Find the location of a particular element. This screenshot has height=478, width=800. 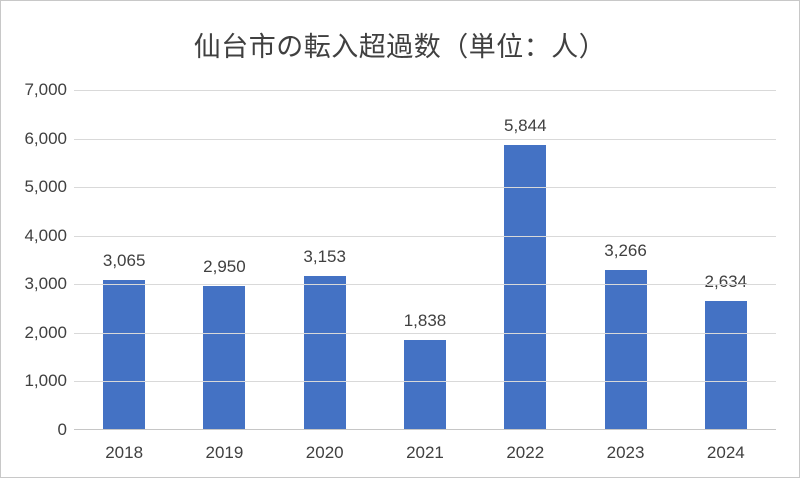

bar-value-label: 2,950 is located at coordinates (224, 266).